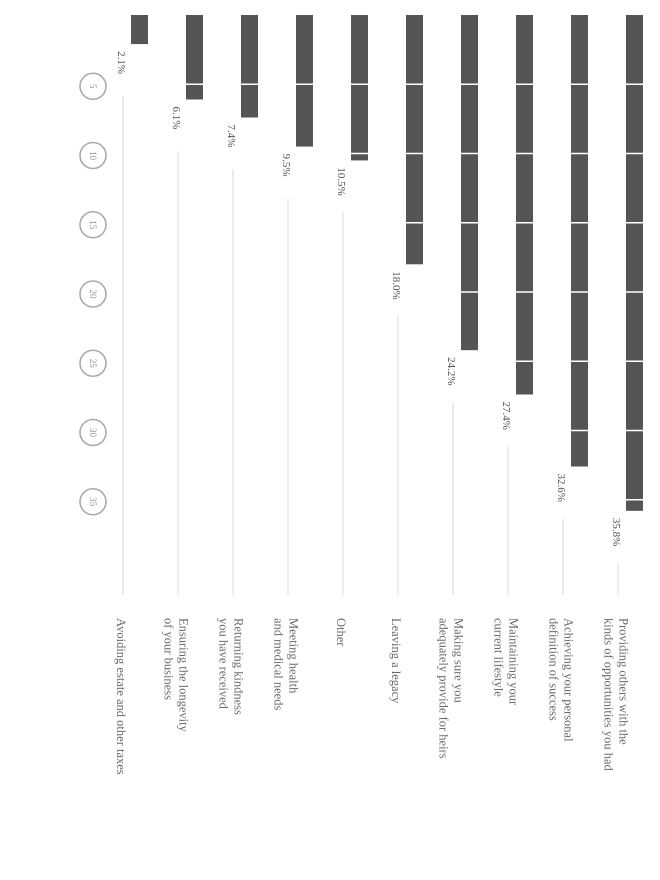  I want to click on category-label-5: Leaving a legacy, so click(396, 661).